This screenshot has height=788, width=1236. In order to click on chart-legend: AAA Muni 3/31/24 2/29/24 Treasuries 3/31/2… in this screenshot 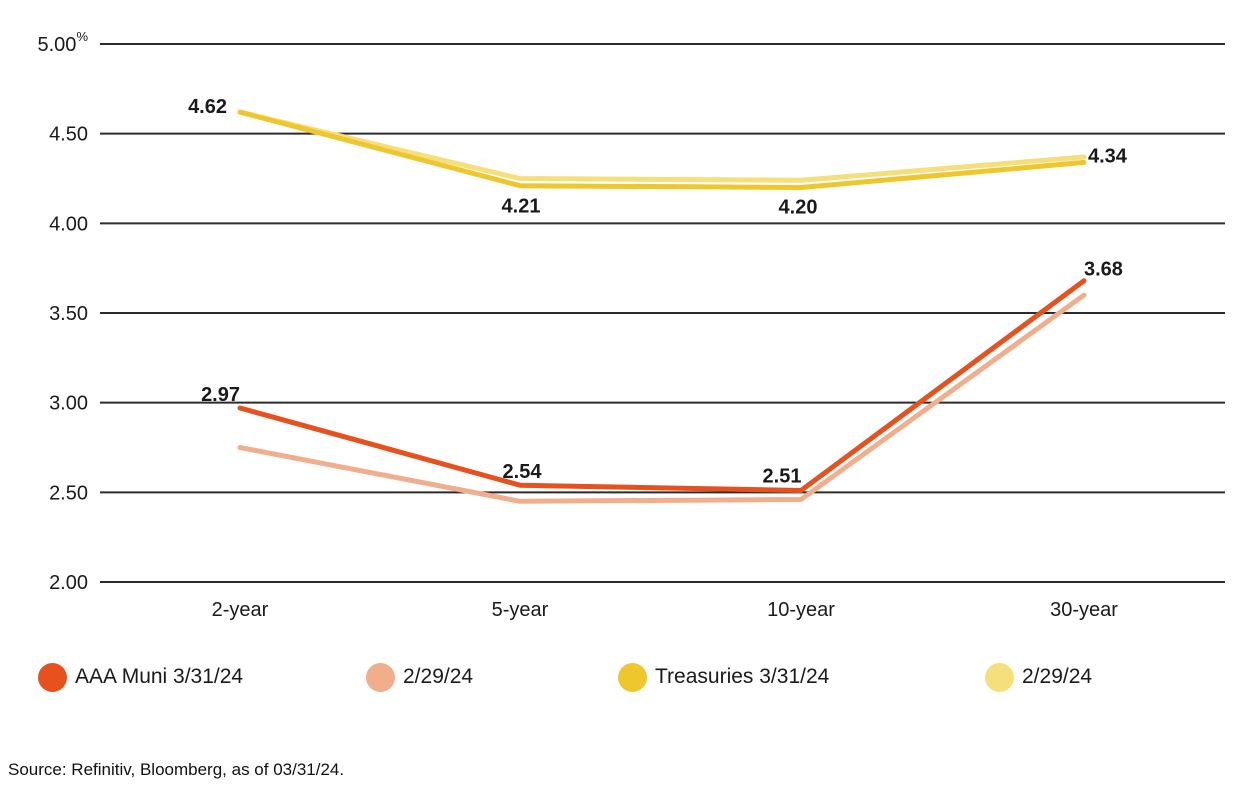, I will do `click(618, 677)`.